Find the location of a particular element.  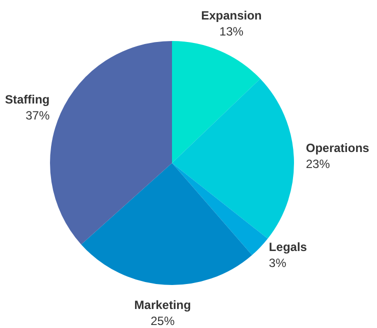

slice-label: Expansion is located at coordinates (231, 15).